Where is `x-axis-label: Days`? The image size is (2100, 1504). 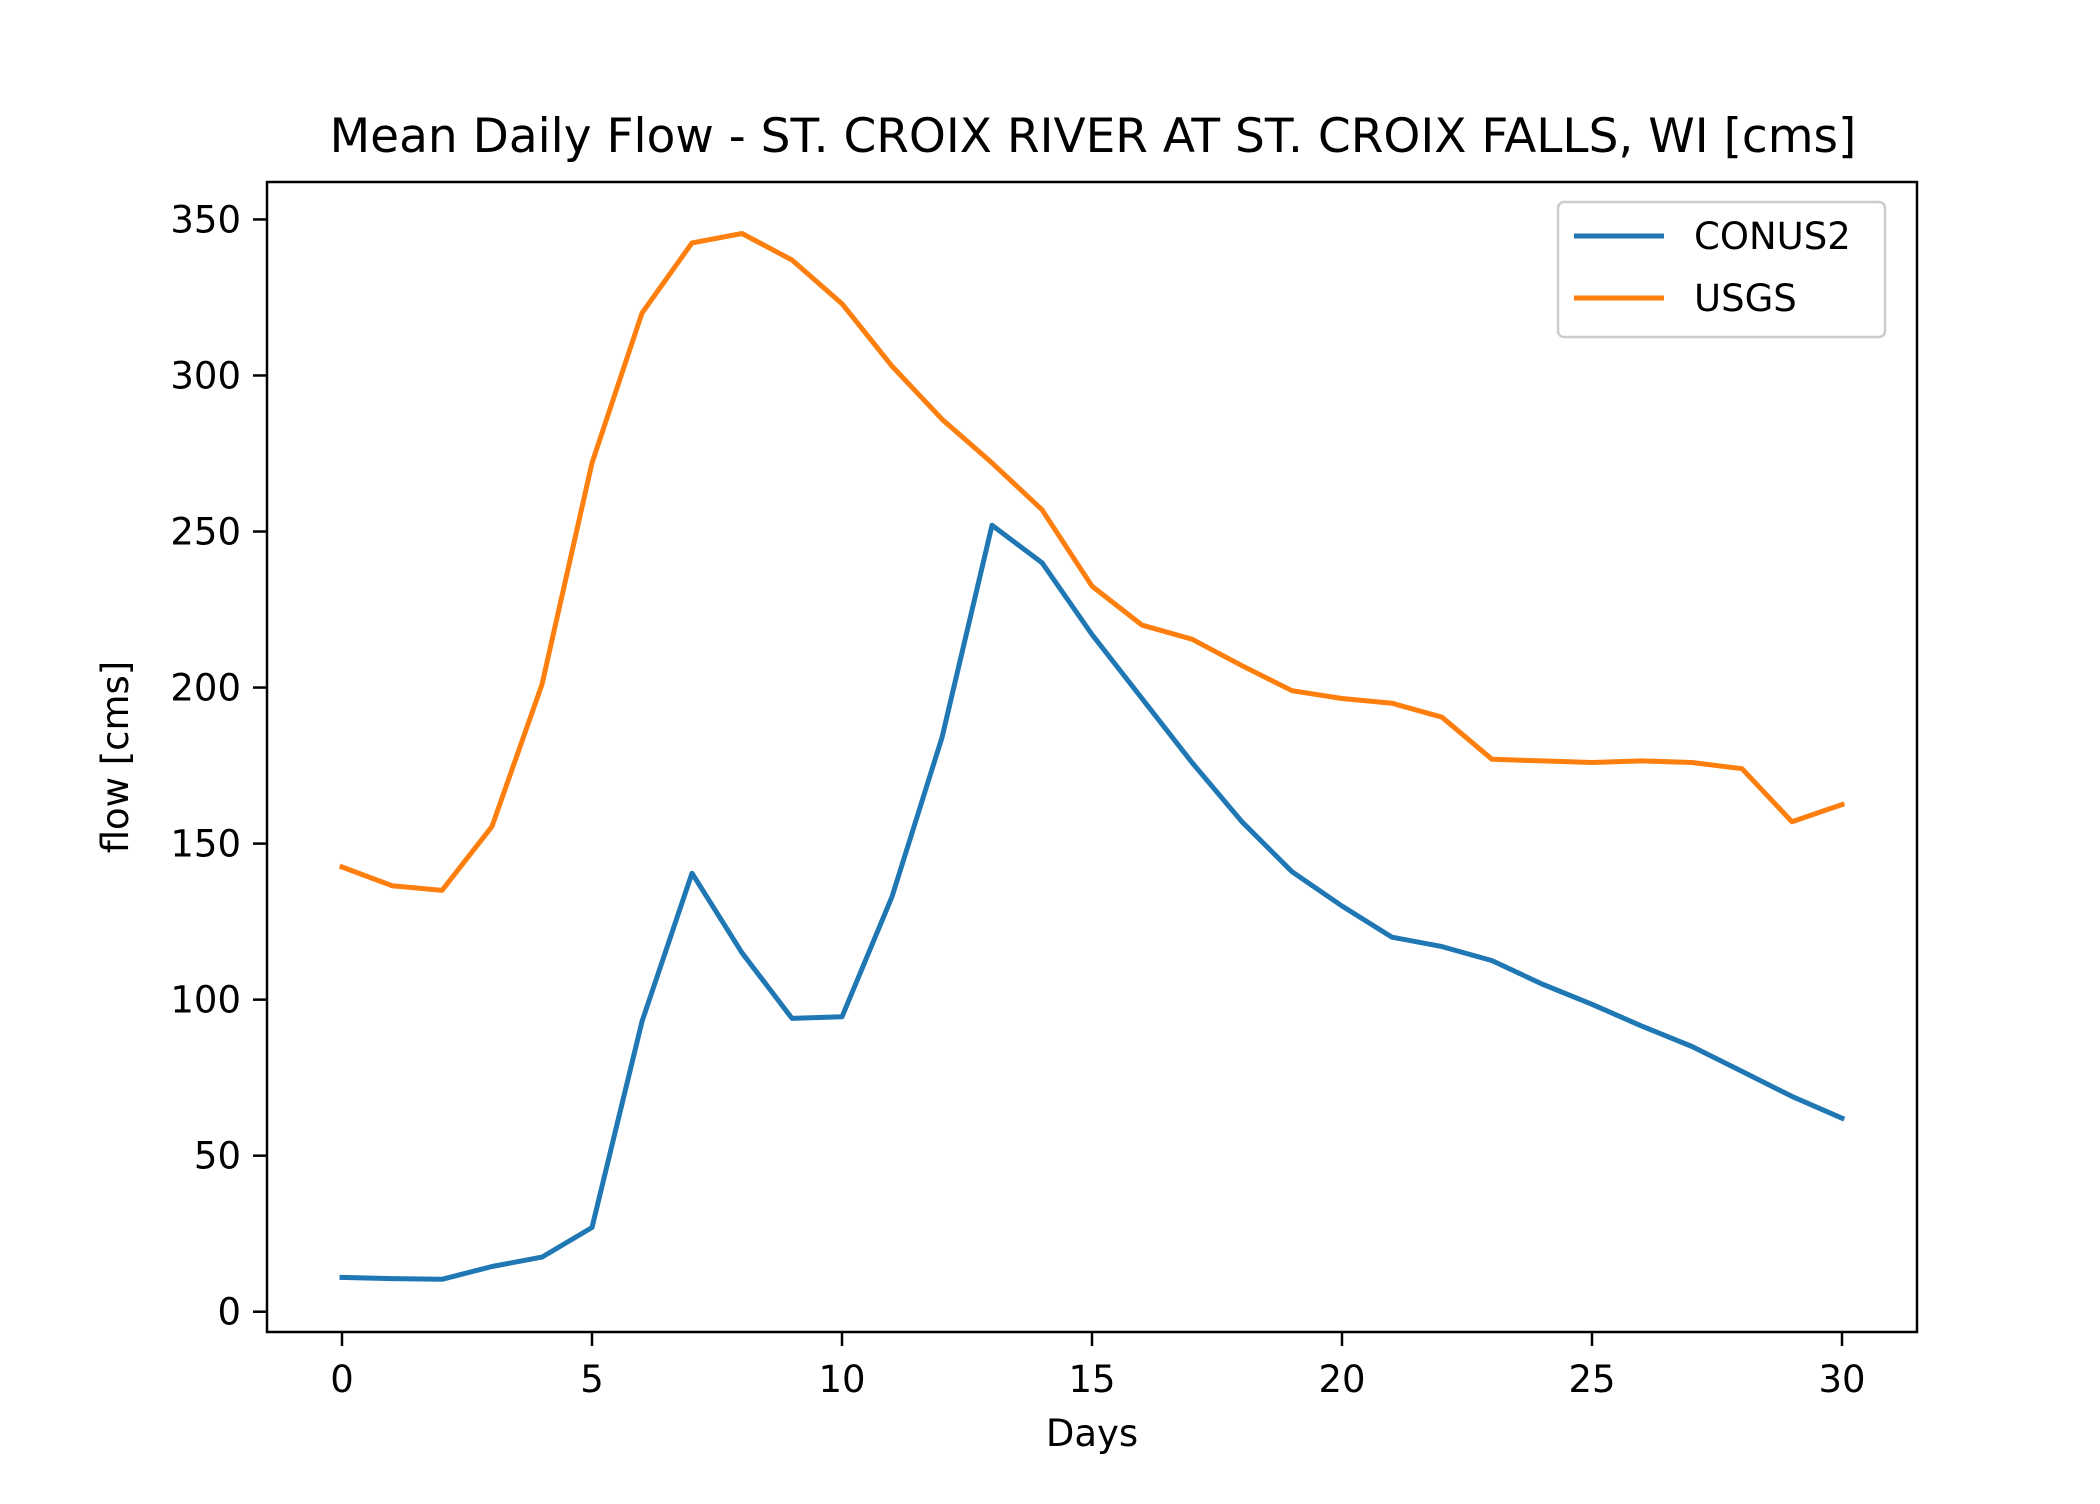
x-axis-label: Days is located at coordinates (1092, 1433).